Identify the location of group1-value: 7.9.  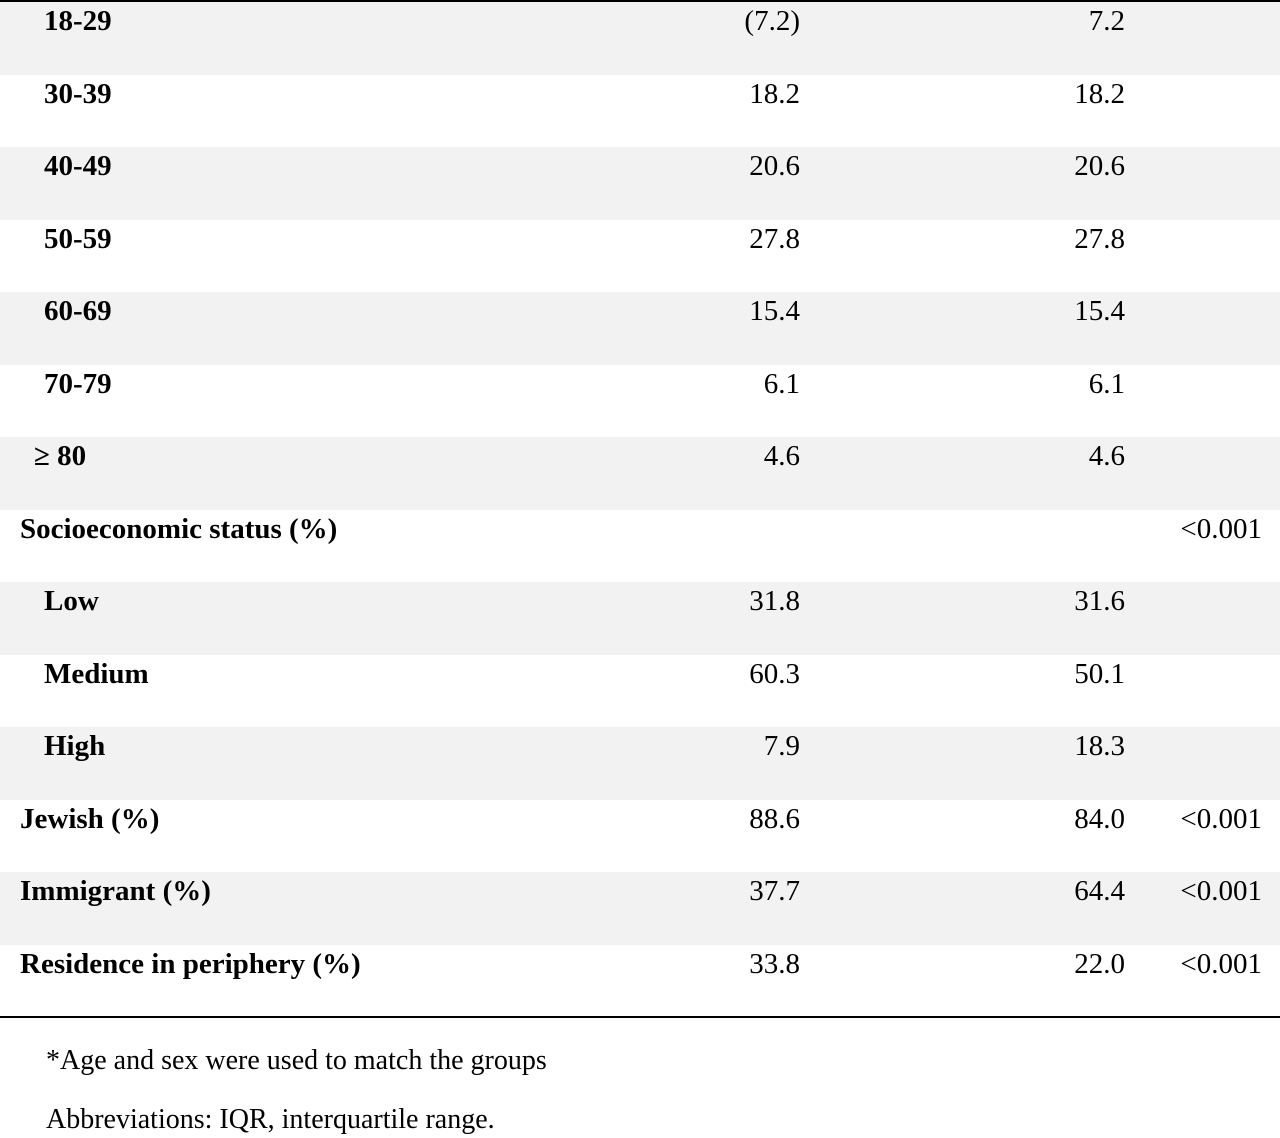
(781, 746).